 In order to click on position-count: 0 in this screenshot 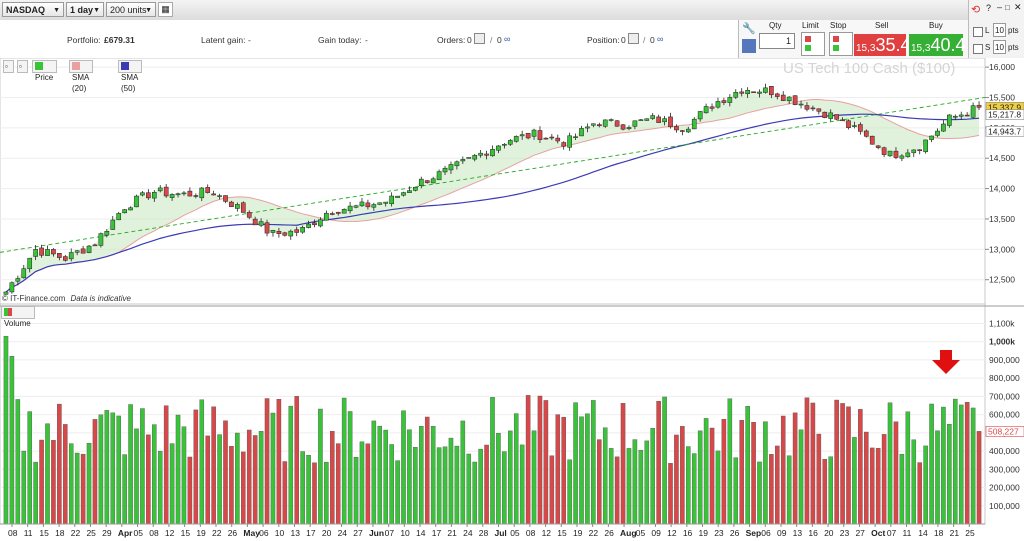, I will do `click(623, 40)`.